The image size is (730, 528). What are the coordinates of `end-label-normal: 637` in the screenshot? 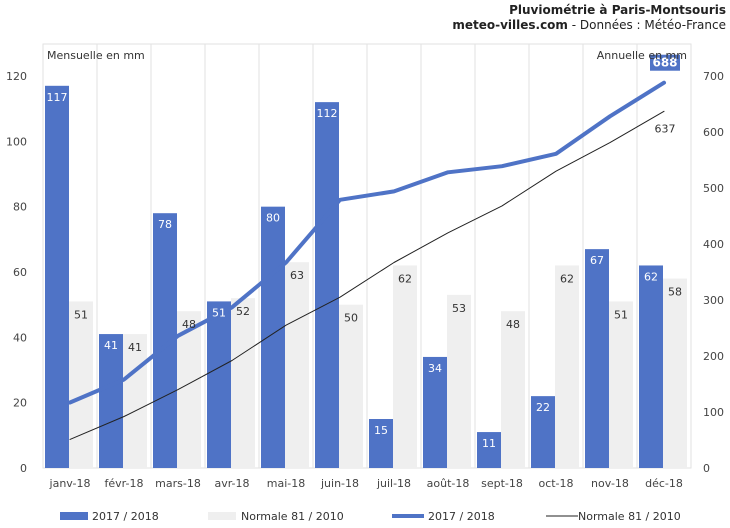 It's located at (665, 128).